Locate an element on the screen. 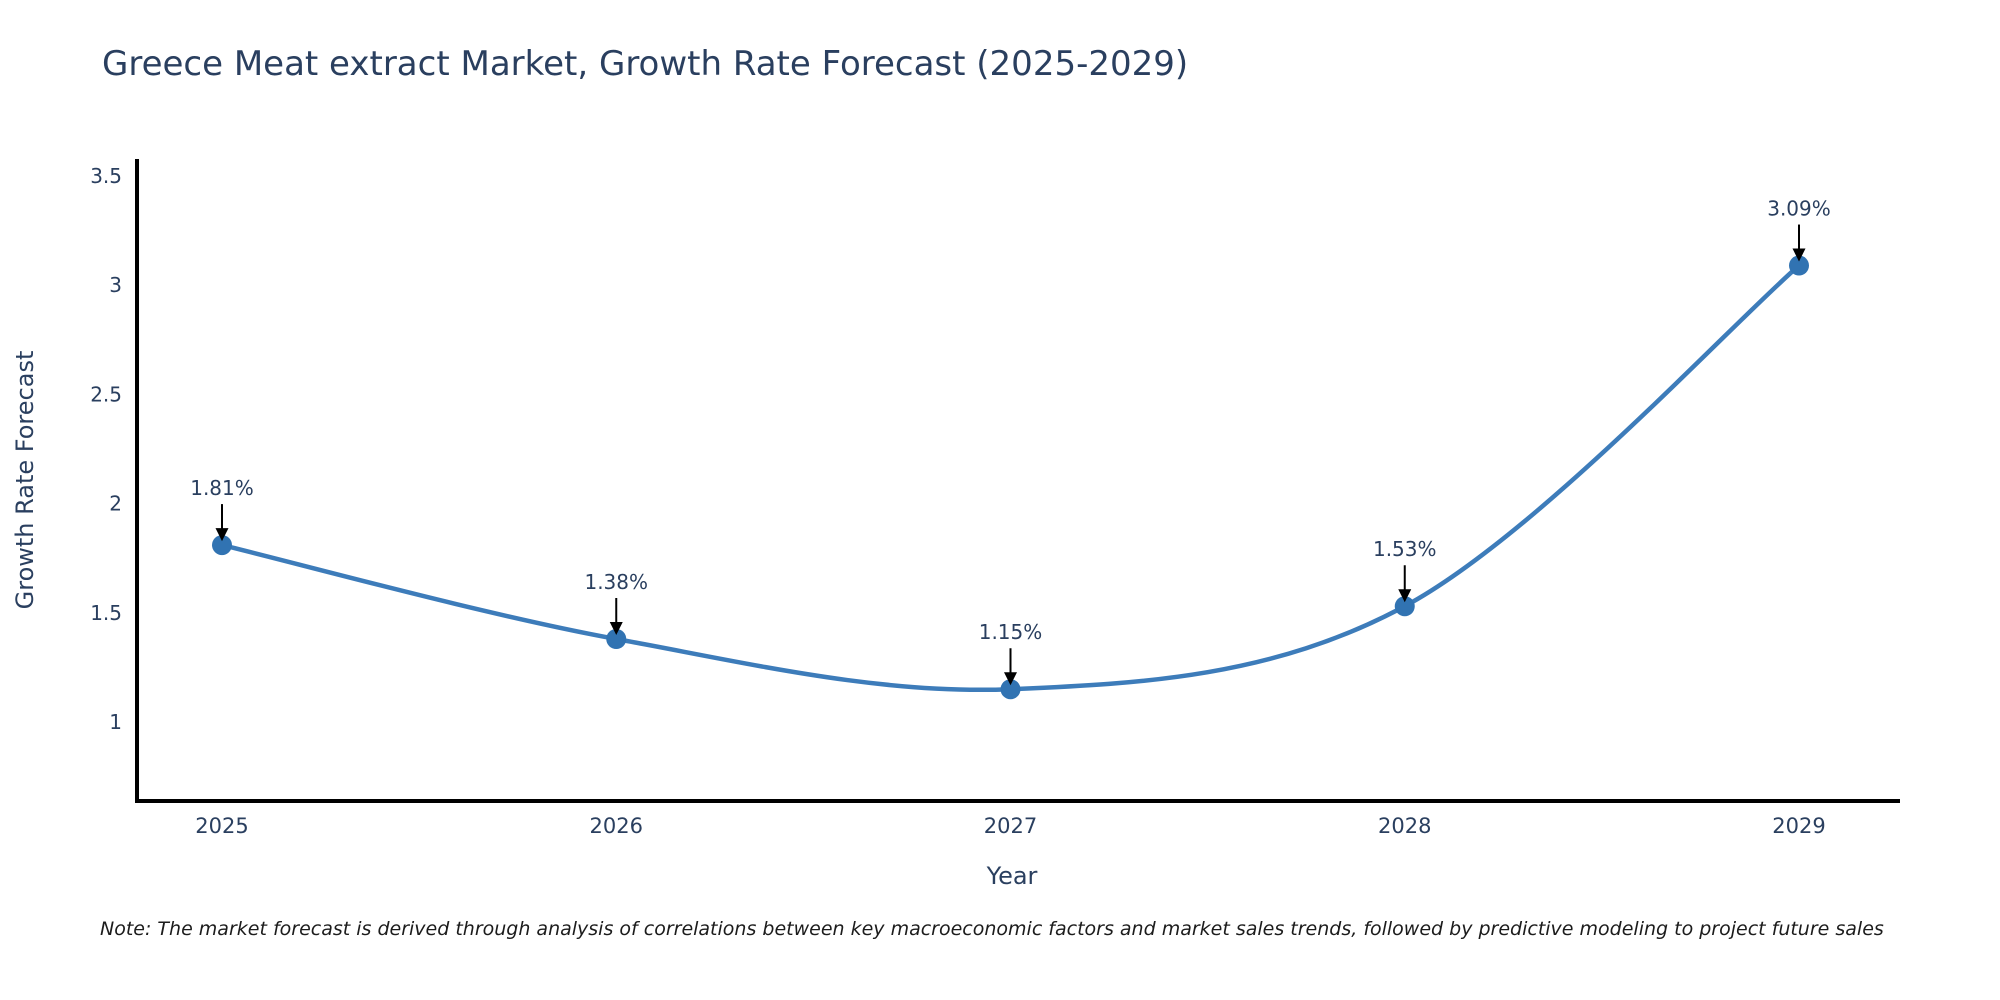 The width and height of the screenshot is (2000, 1000). x-tick-label: 2027 is located at coordinates (1010, 826).